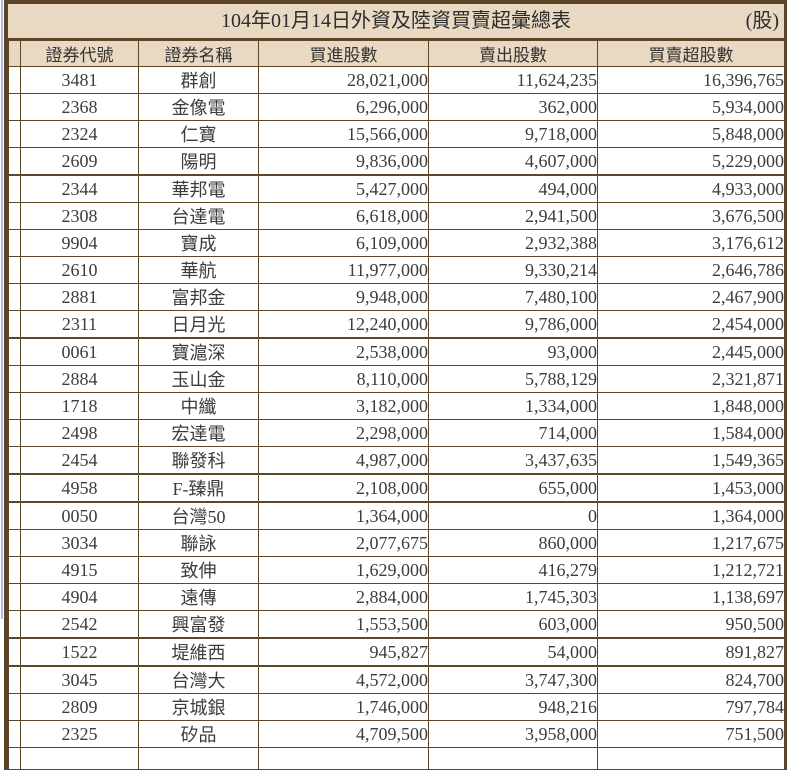 Image resolution: width=791 pixels, height=770 pixels. I want to click on stock-name-cell: F-臻鼎, so click(198, 488).